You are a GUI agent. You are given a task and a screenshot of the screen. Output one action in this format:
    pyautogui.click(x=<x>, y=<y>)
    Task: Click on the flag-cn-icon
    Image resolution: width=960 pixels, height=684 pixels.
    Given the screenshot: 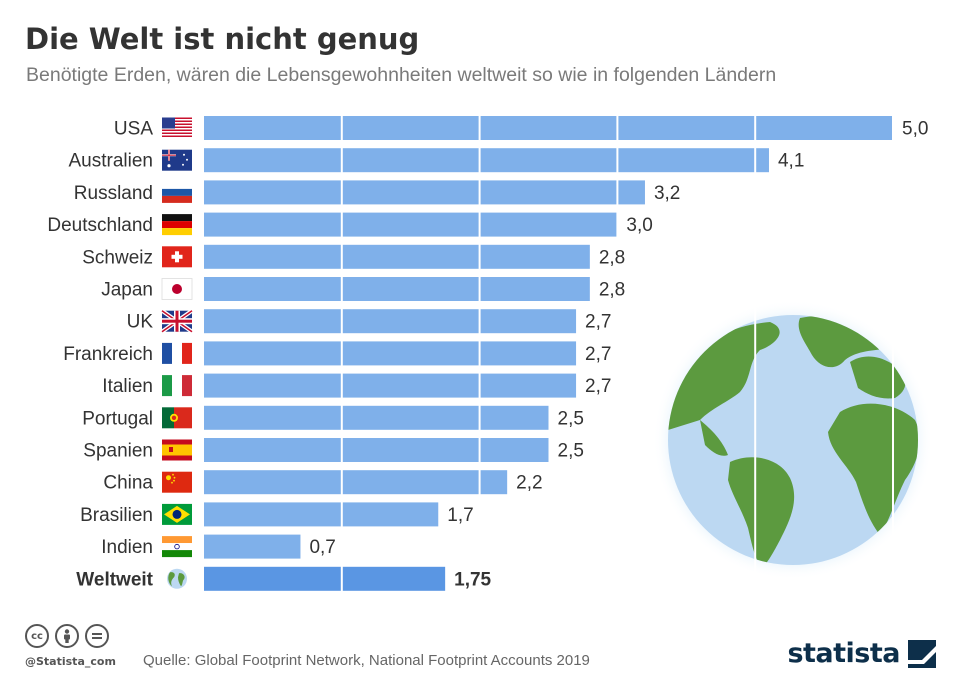 What is the action you would take?
    pyautogui.click(x=177, y=482)
    